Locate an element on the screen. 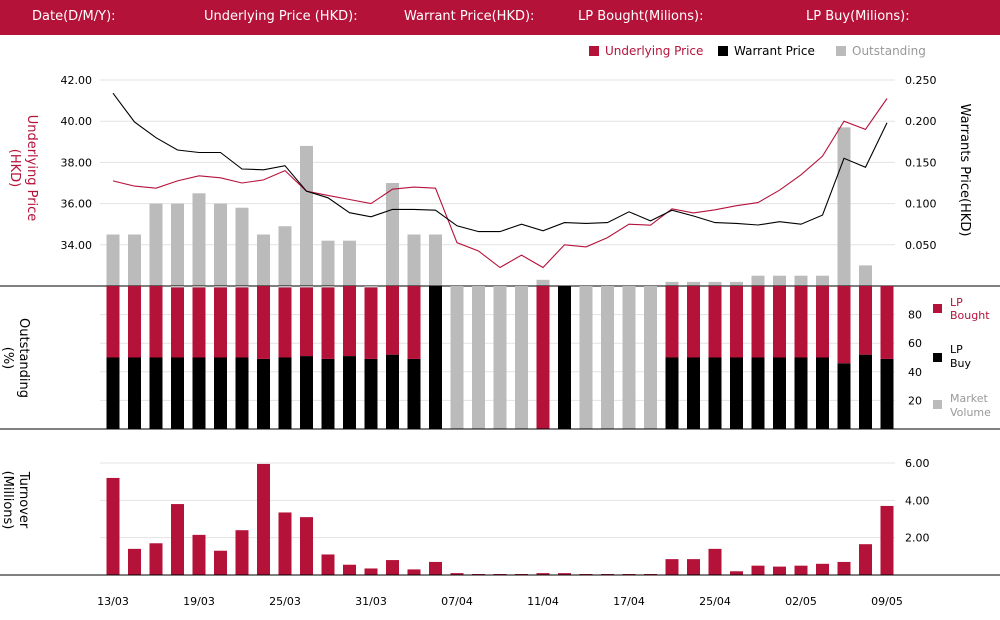 Image resolution: width=1000 pixels, height=620 pixels. turnover-axis-ticks: 6.00 4.00 2.00 is located at coordinates (917, 501).